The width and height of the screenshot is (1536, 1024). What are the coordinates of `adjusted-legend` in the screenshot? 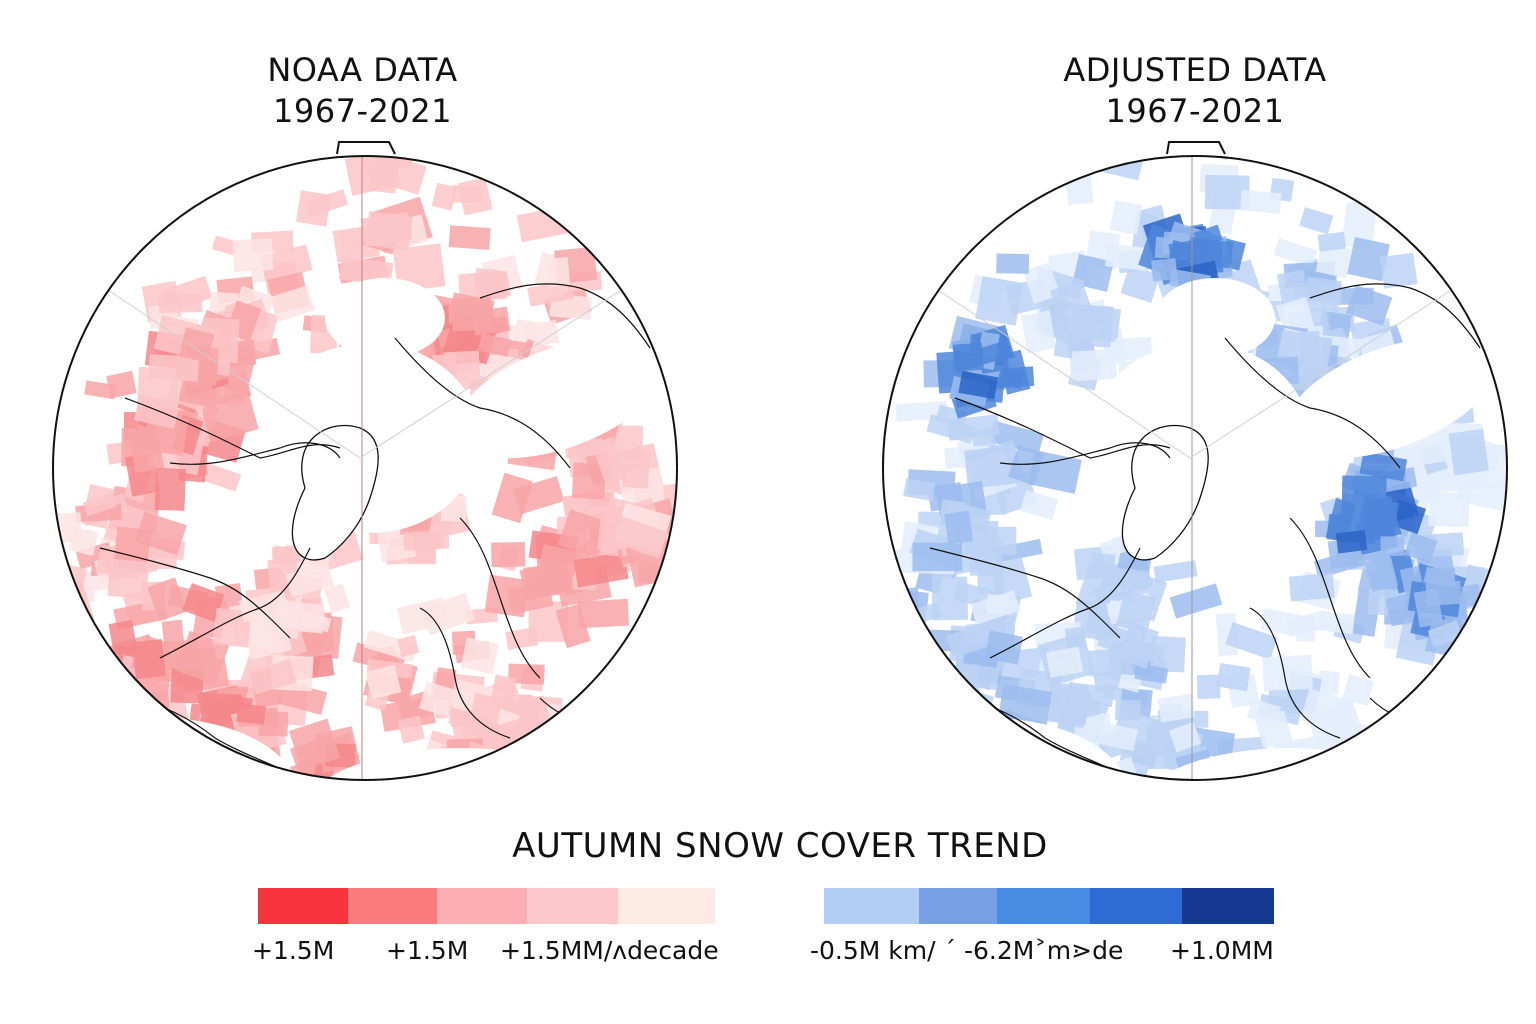 It's located at (1049, 906).